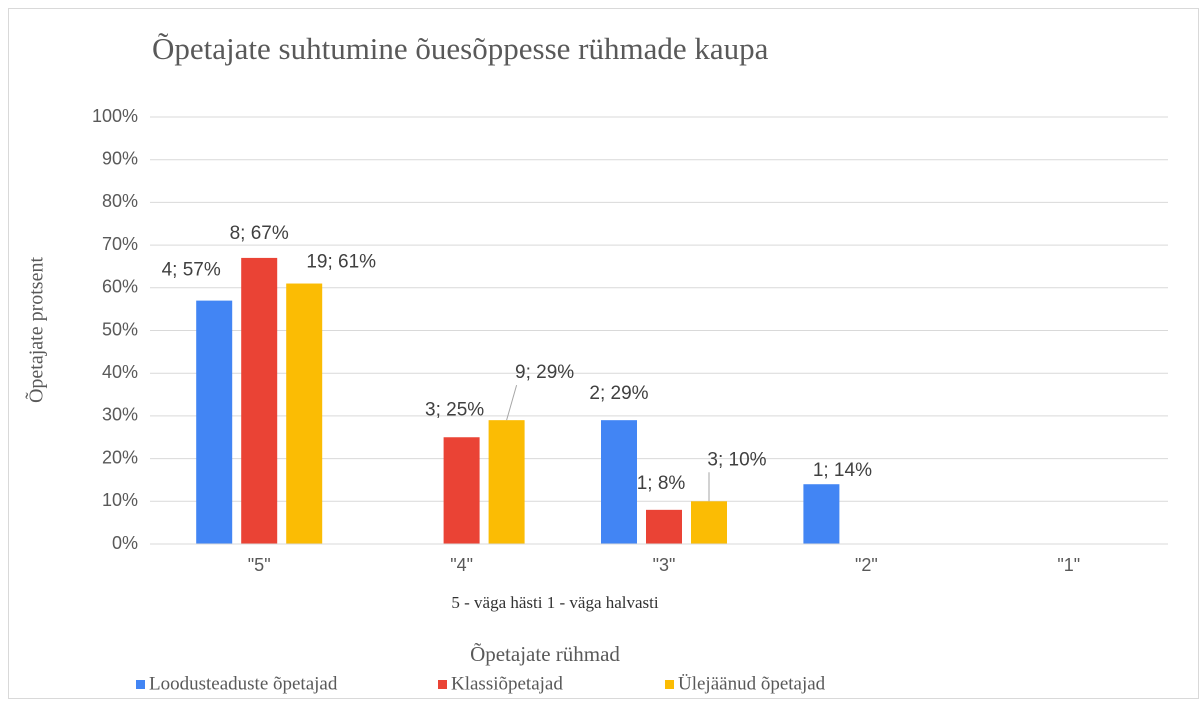 The height and width of the screenshot is (702, 1203). Describe the element at coordinates (866, 565) in the screenshot. I see `x-tick-label: "2"` at that location.